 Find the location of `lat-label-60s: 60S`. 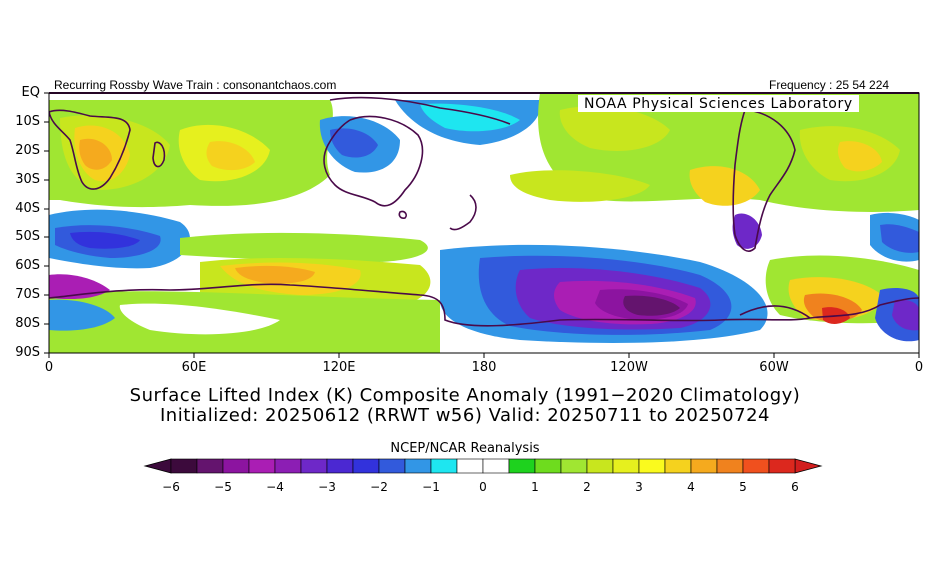

lat-label-60s: 60S is located at coordinates (27, 265).